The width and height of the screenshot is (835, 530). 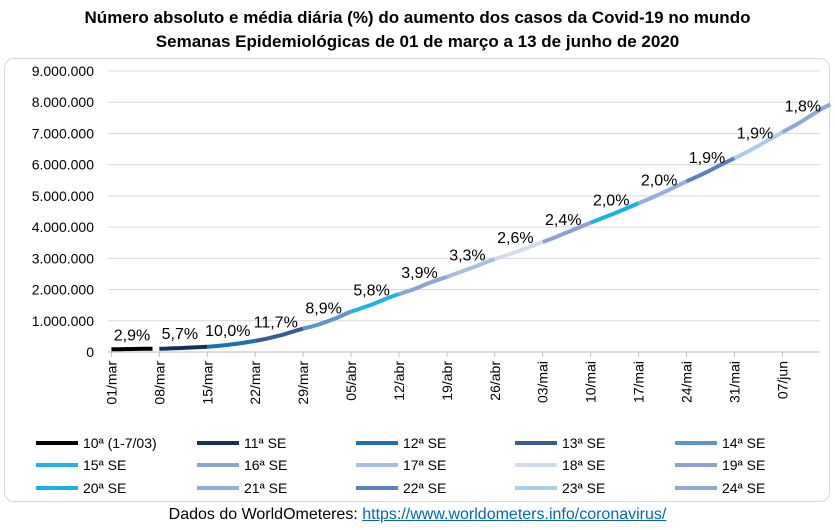 What do you see at coordinates (265, 465) in the screenshot?
I see `legend-label: 16ª SE` at bounding box center [265, 465].